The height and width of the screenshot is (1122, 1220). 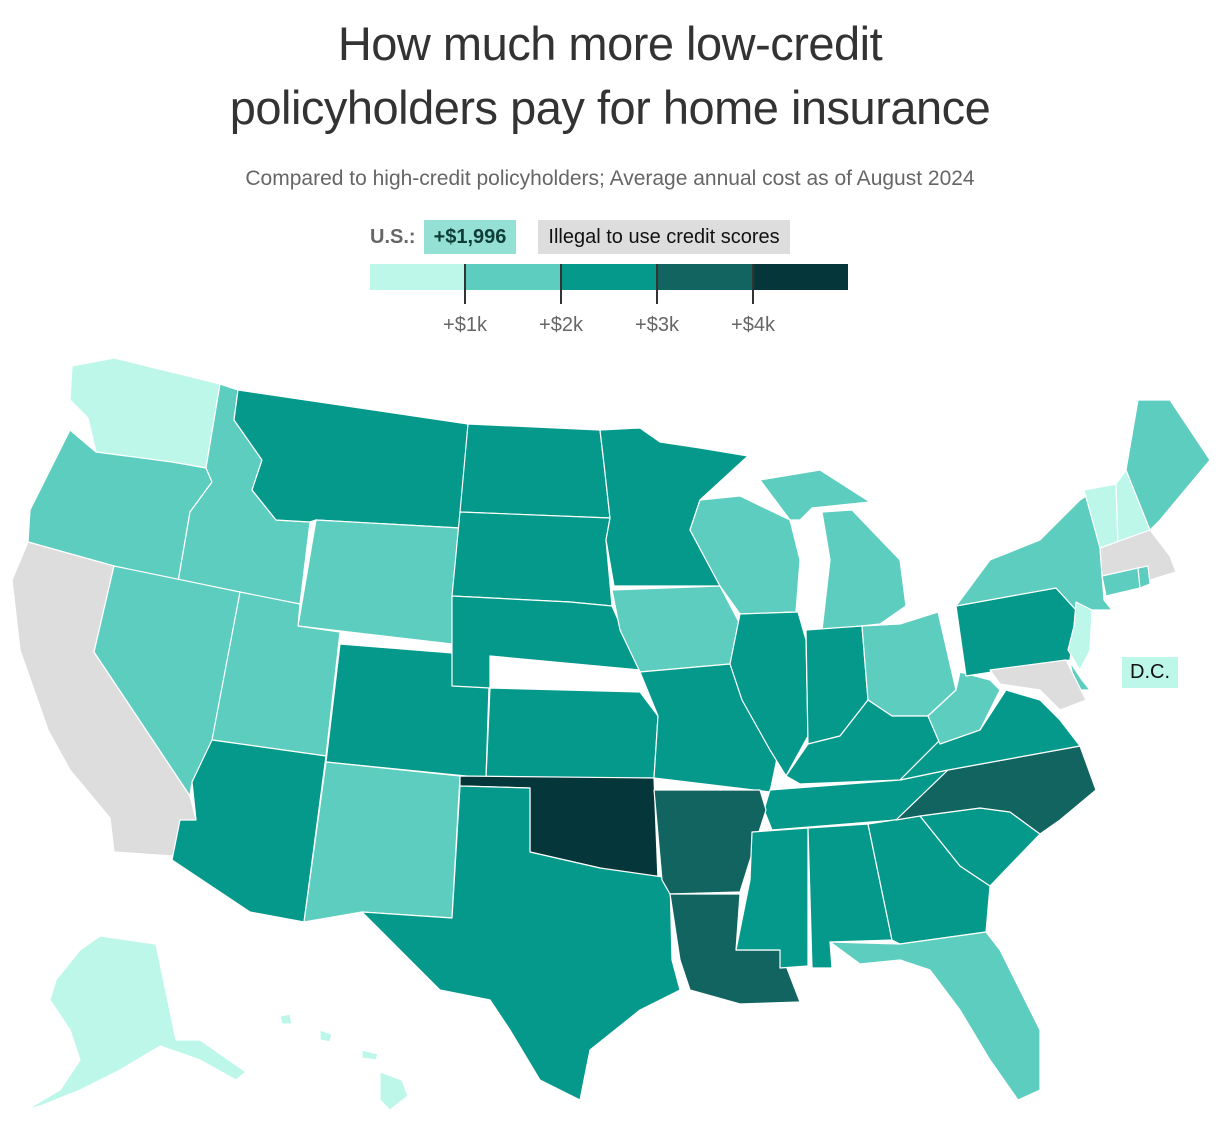 What do you see at coordinates (1080, 636) in the screenshot?
I see `state-NJ` at bounding box center [1080, 636].